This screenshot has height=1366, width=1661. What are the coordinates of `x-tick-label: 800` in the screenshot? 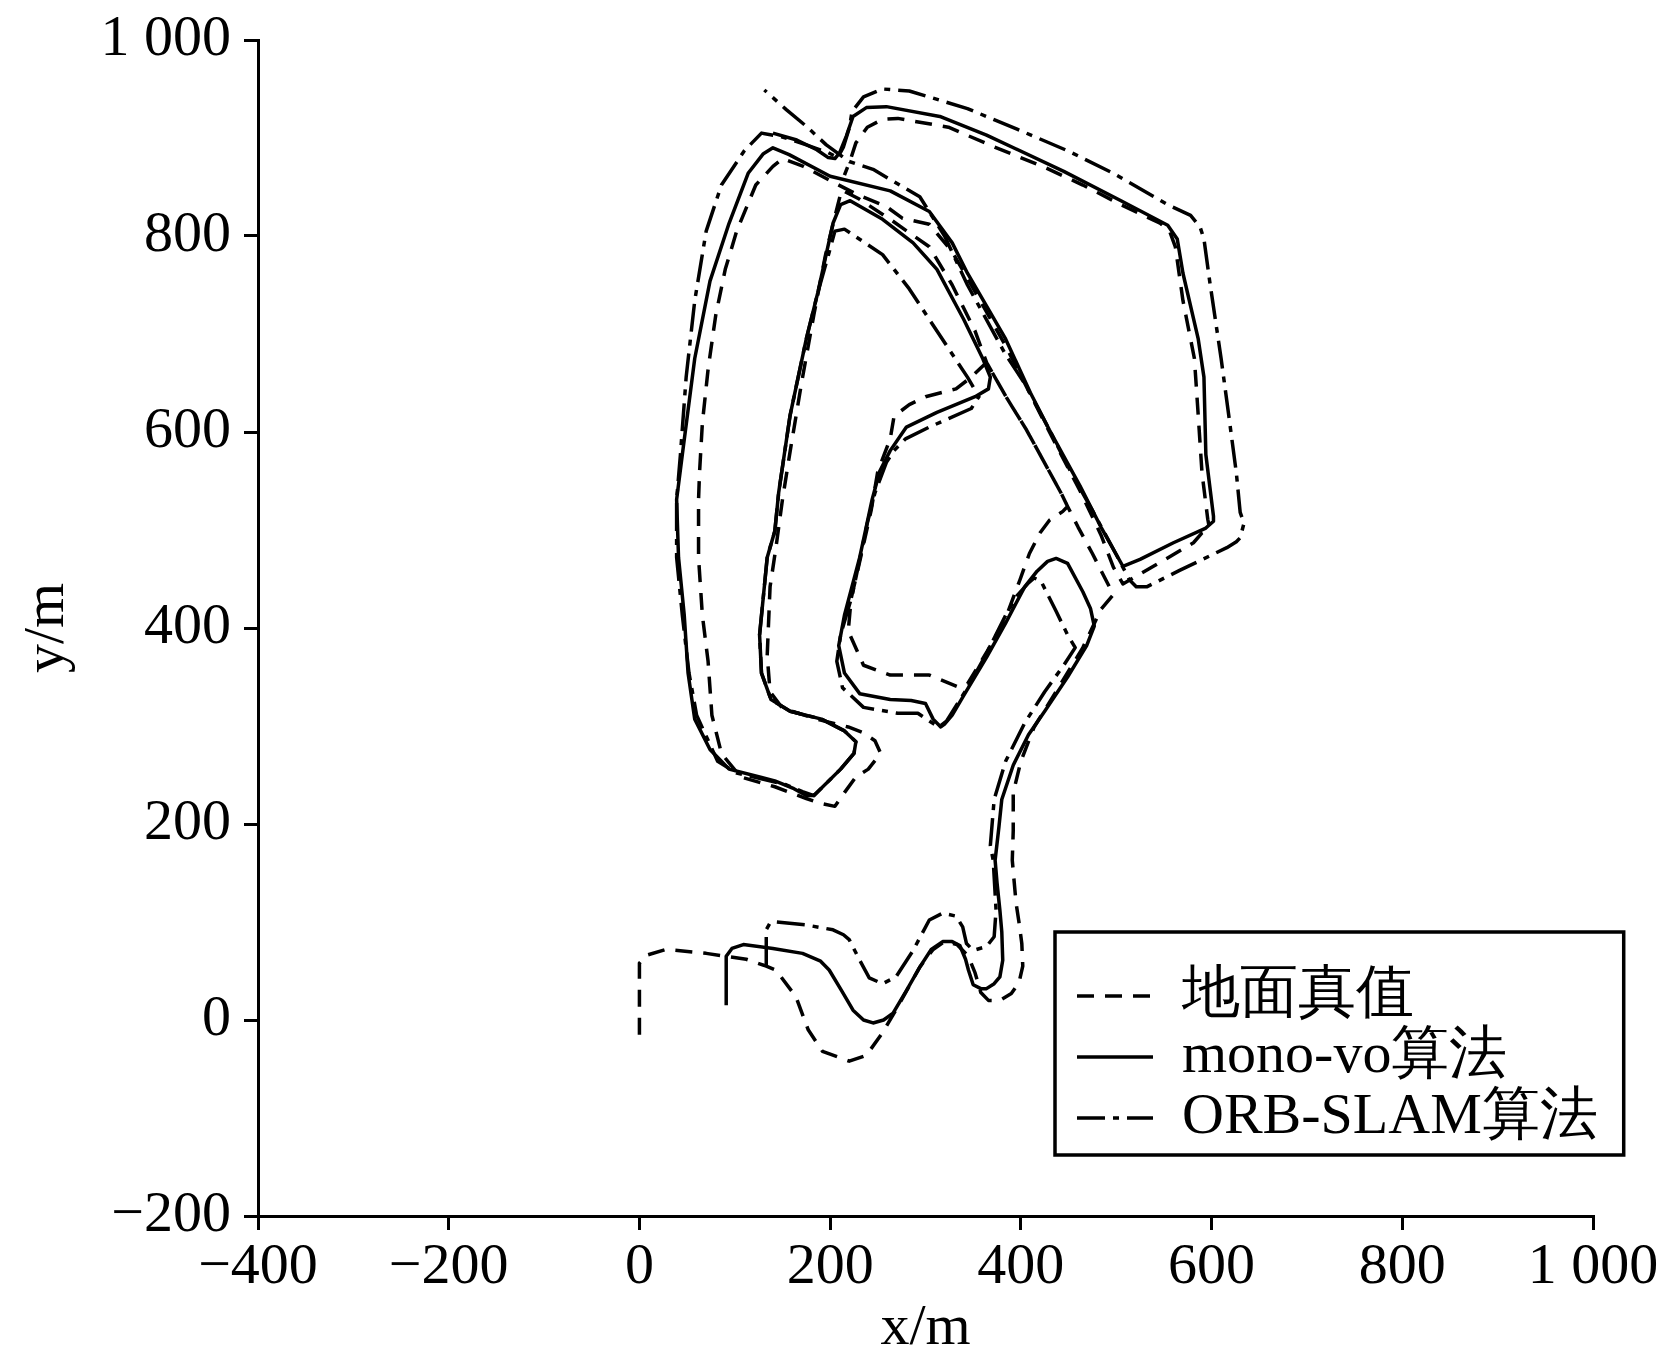 It's located at (1402, 1264).